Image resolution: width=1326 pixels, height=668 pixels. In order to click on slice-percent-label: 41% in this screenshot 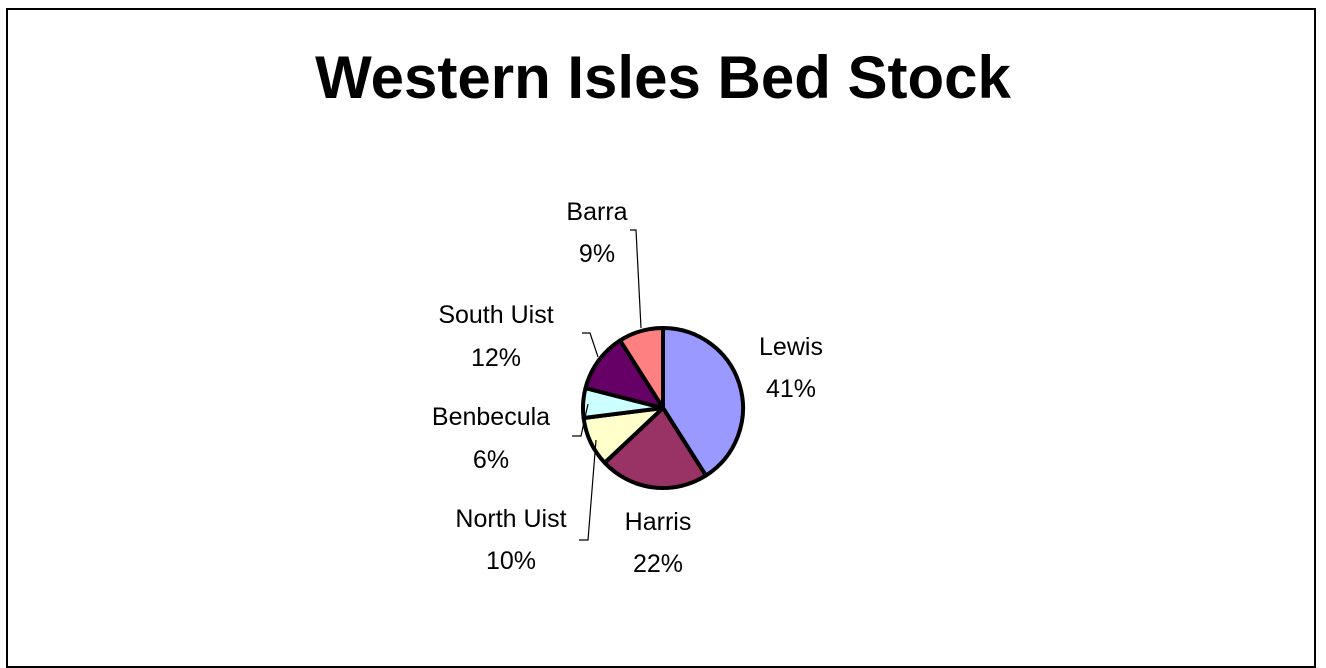, I will do `click(791, 389)`.